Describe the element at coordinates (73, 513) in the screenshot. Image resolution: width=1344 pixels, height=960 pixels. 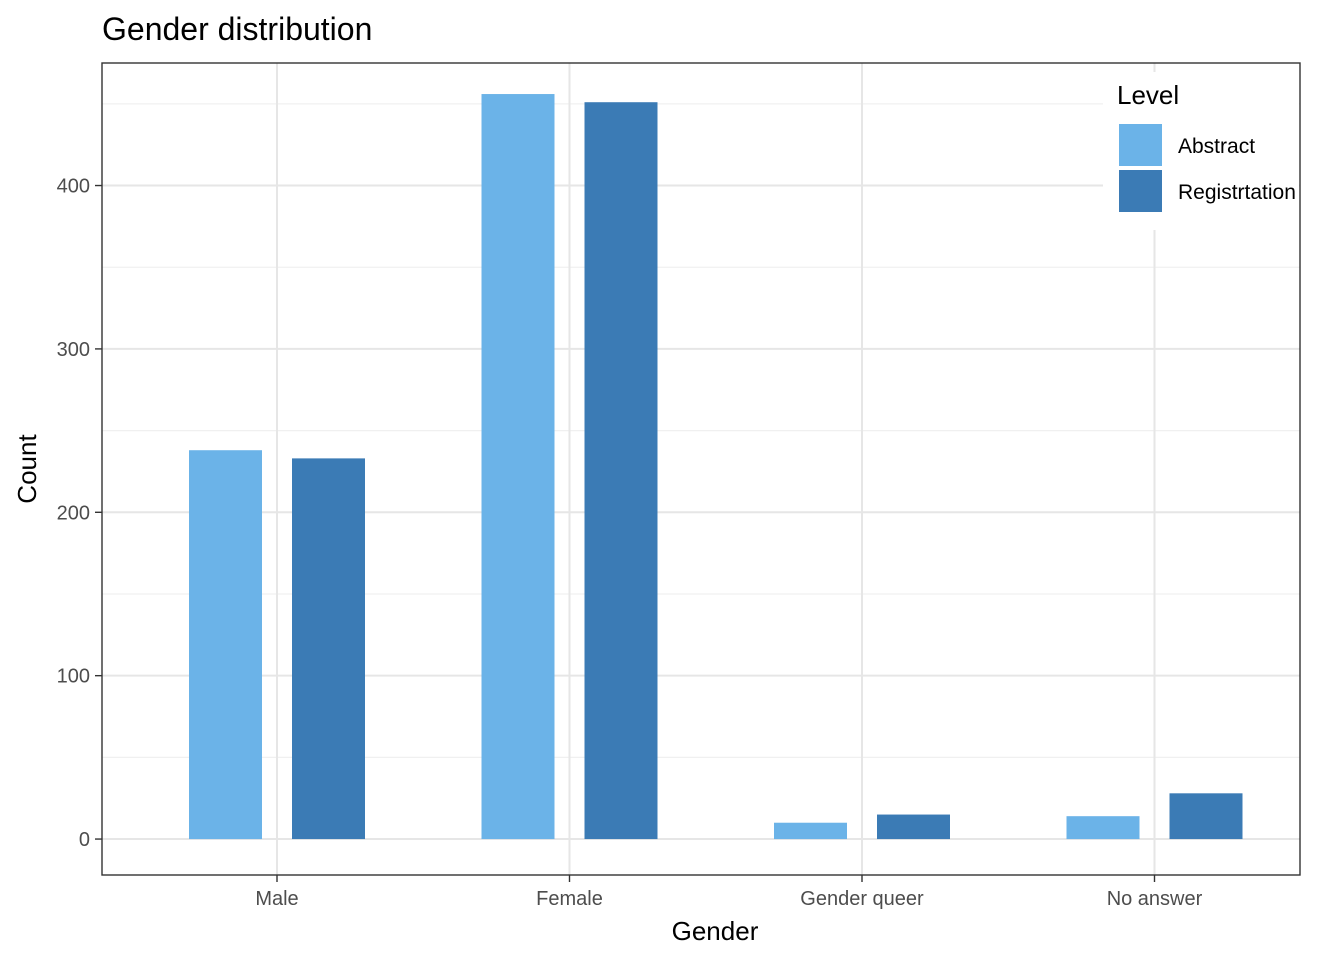
I see `y-tick-label: 200` at that location.